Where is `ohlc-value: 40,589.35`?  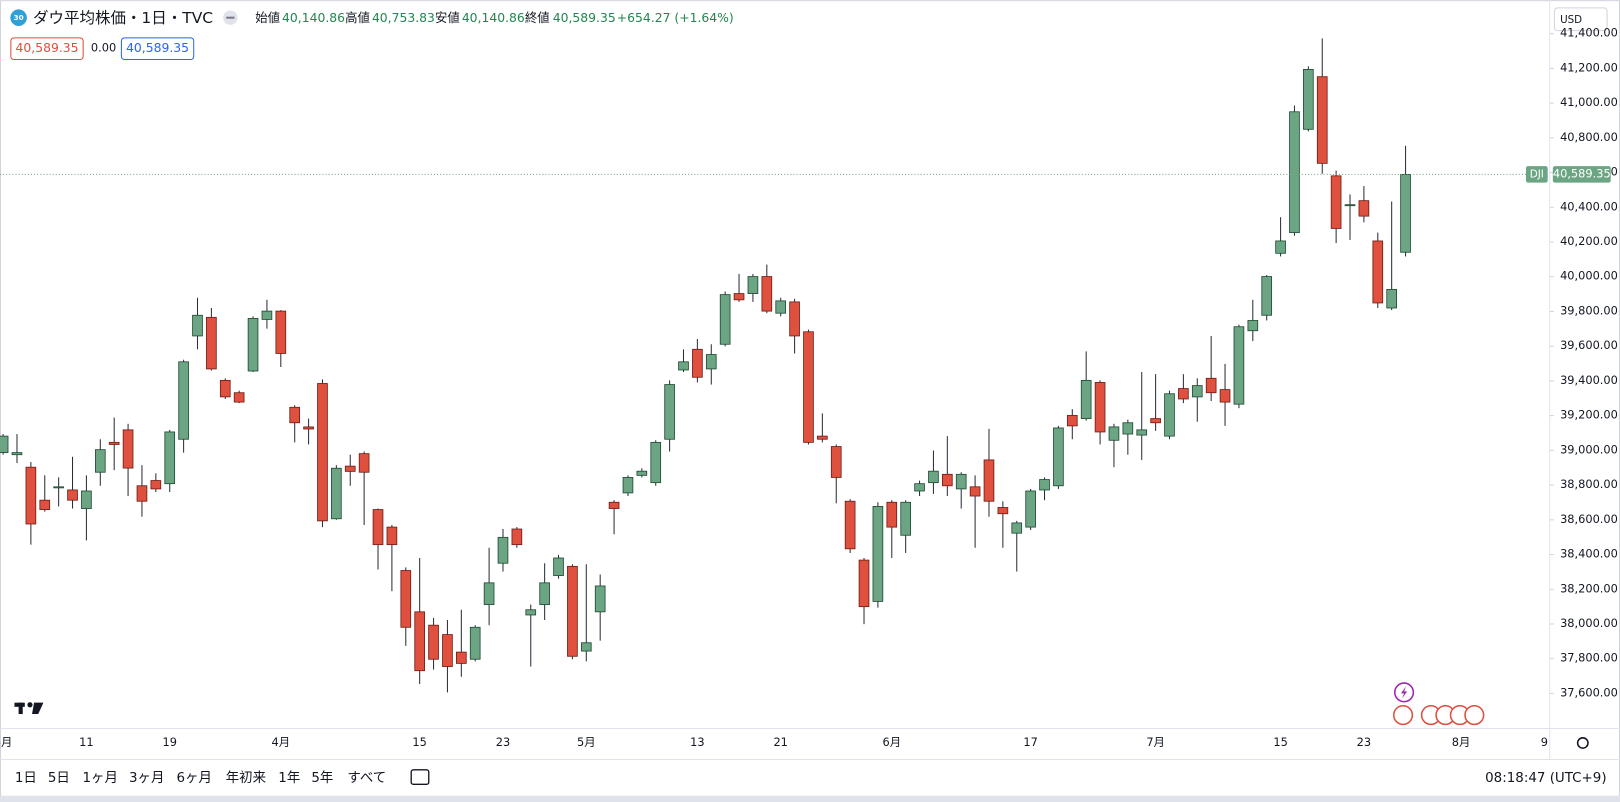
ohlc-value: 40,589.35 is located at coordinates (584, 17).